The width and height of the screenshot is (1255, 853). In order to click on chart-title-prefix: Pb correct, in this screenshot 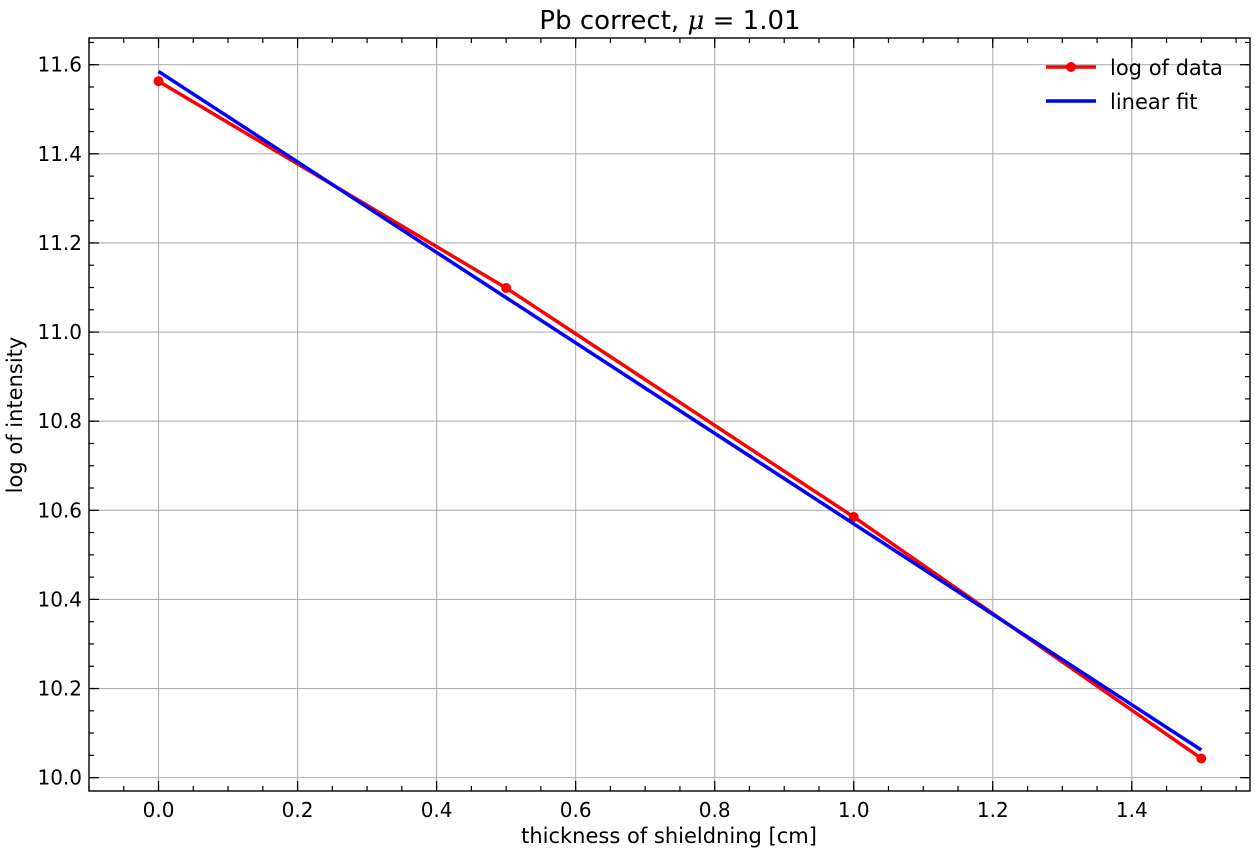, I will do `click(613, 21)`.